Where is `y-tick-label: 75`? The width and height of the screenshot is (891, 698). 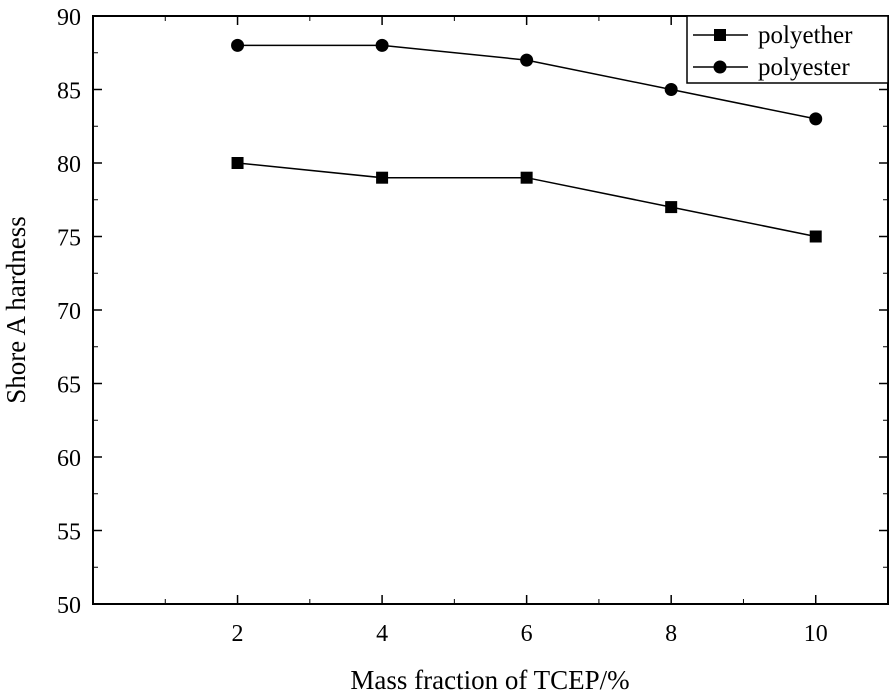 y-tick-label: 75 is located at coordinates (69, 239).